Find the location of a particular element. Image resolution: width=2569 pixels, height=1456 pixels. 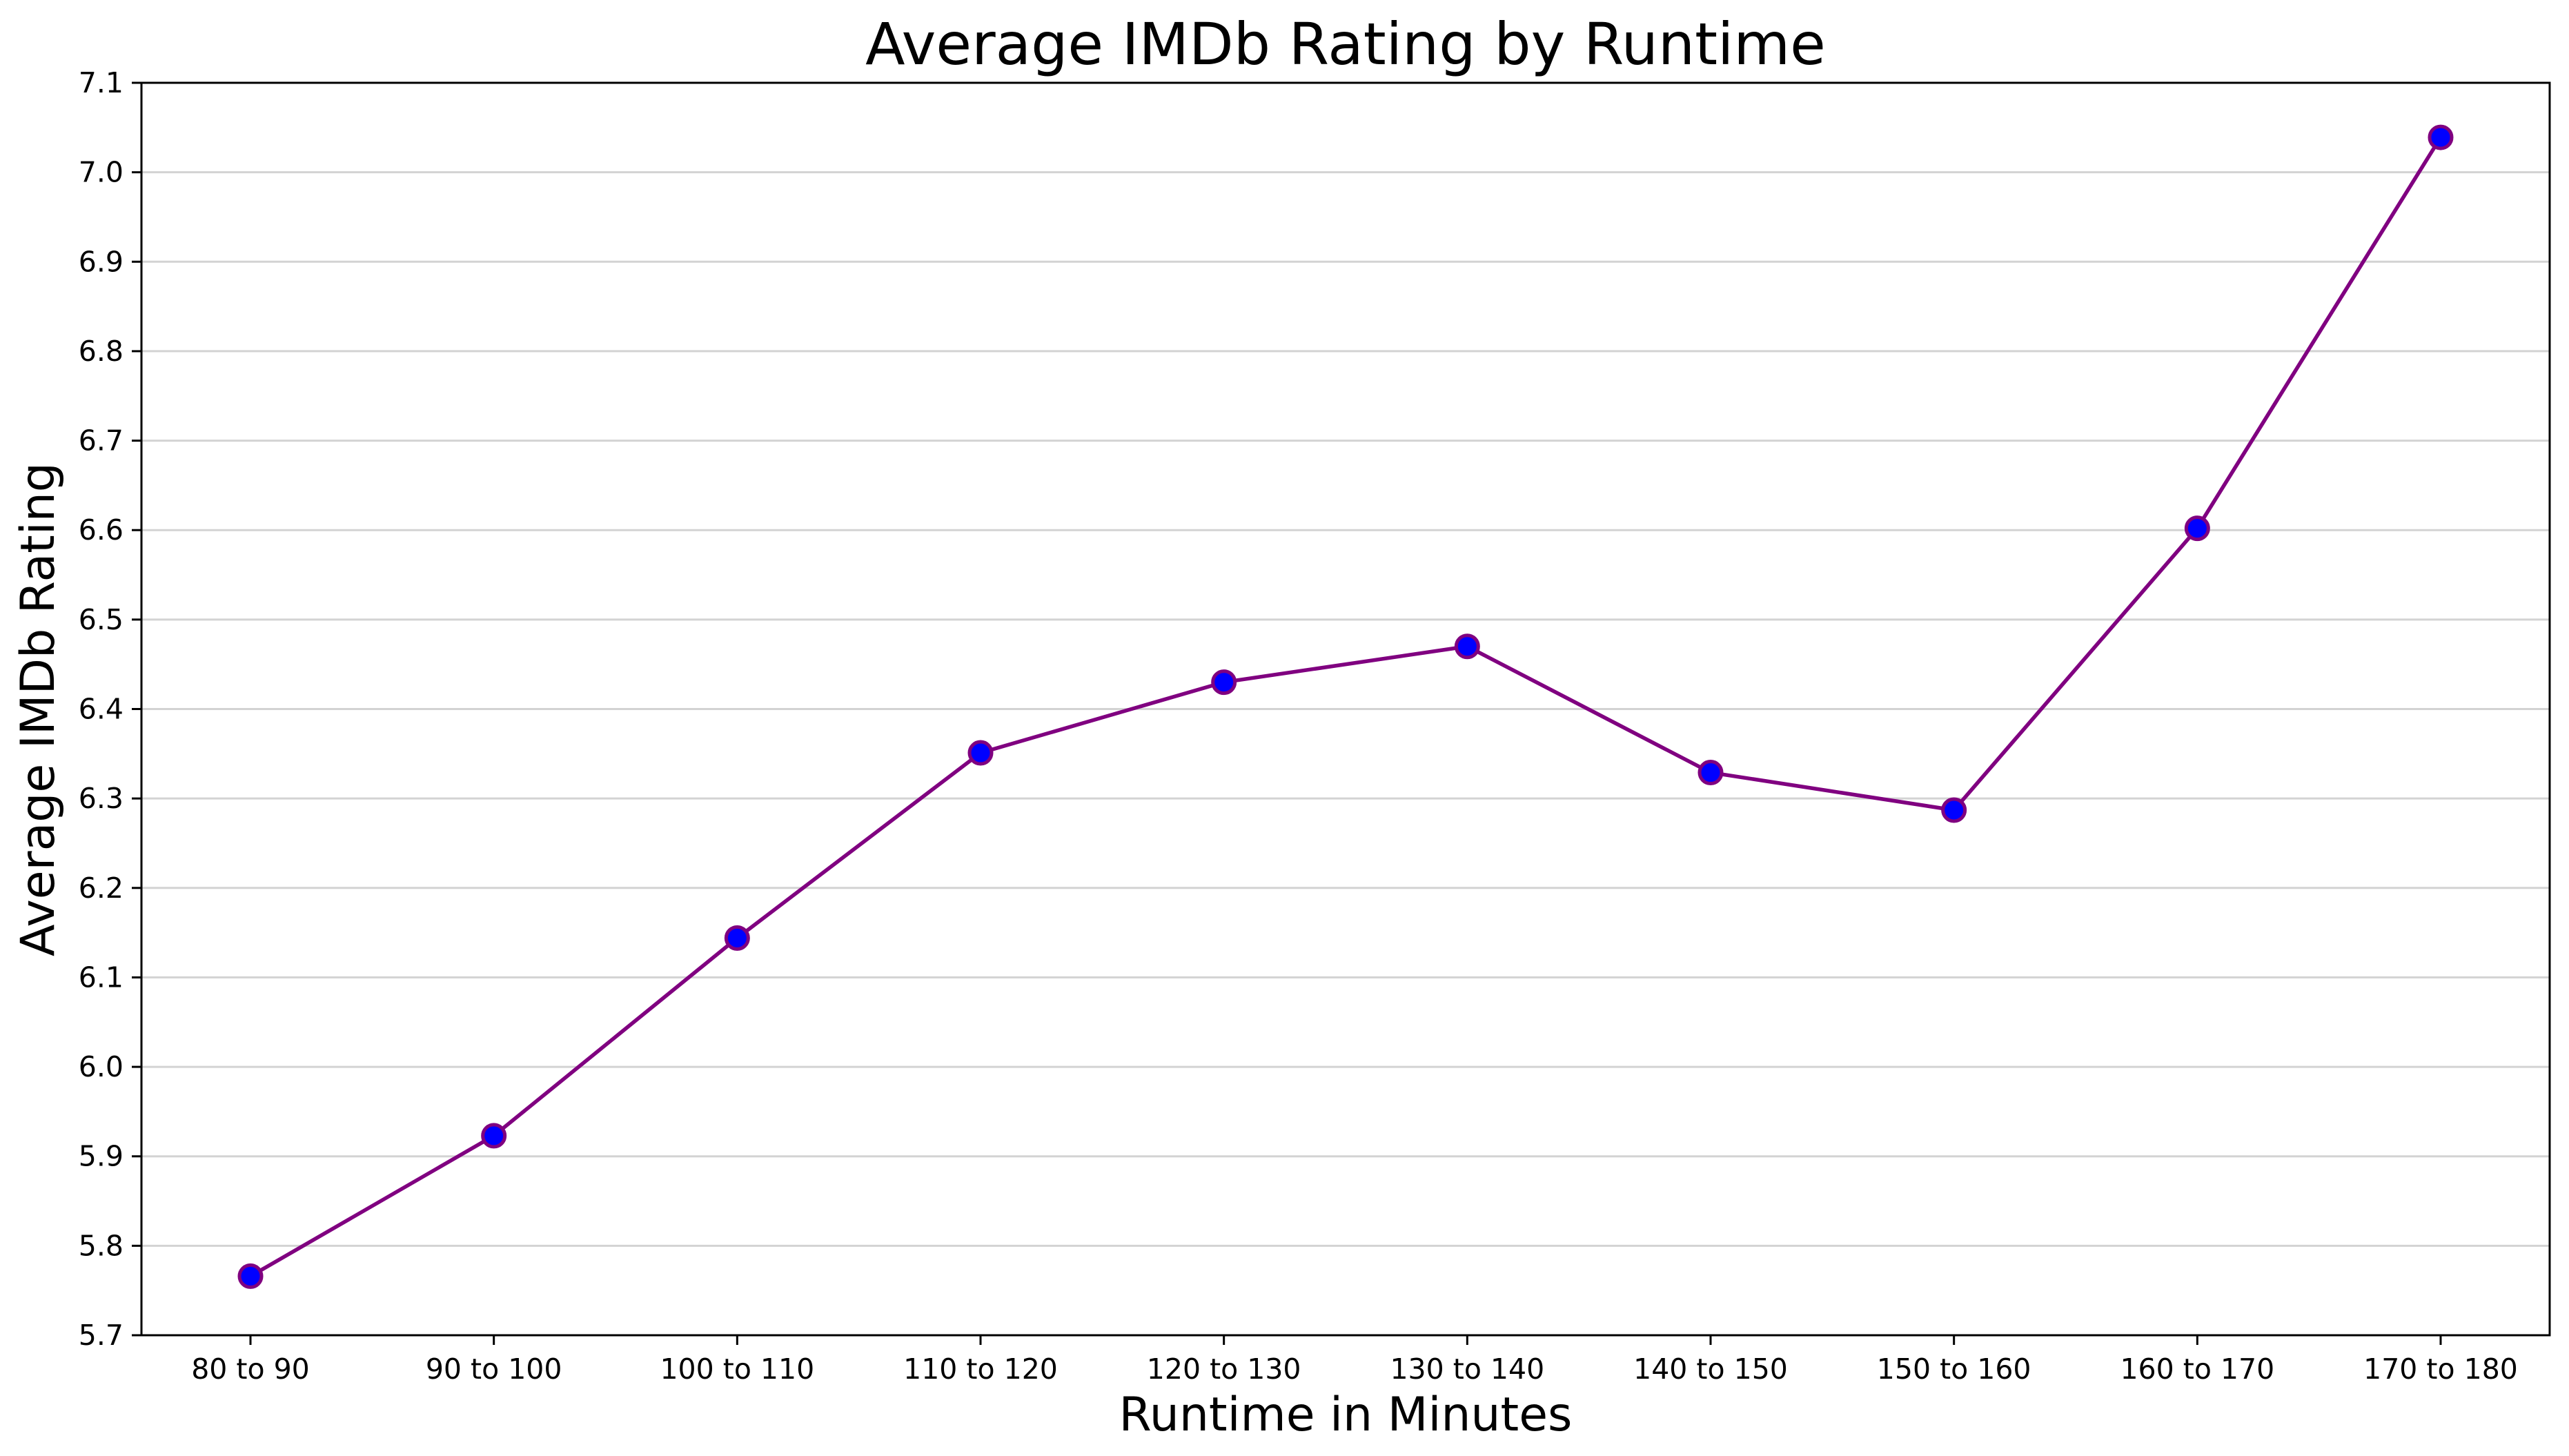

x-tick-label: 160 to 170 is located at coordinates (2197, 1369).